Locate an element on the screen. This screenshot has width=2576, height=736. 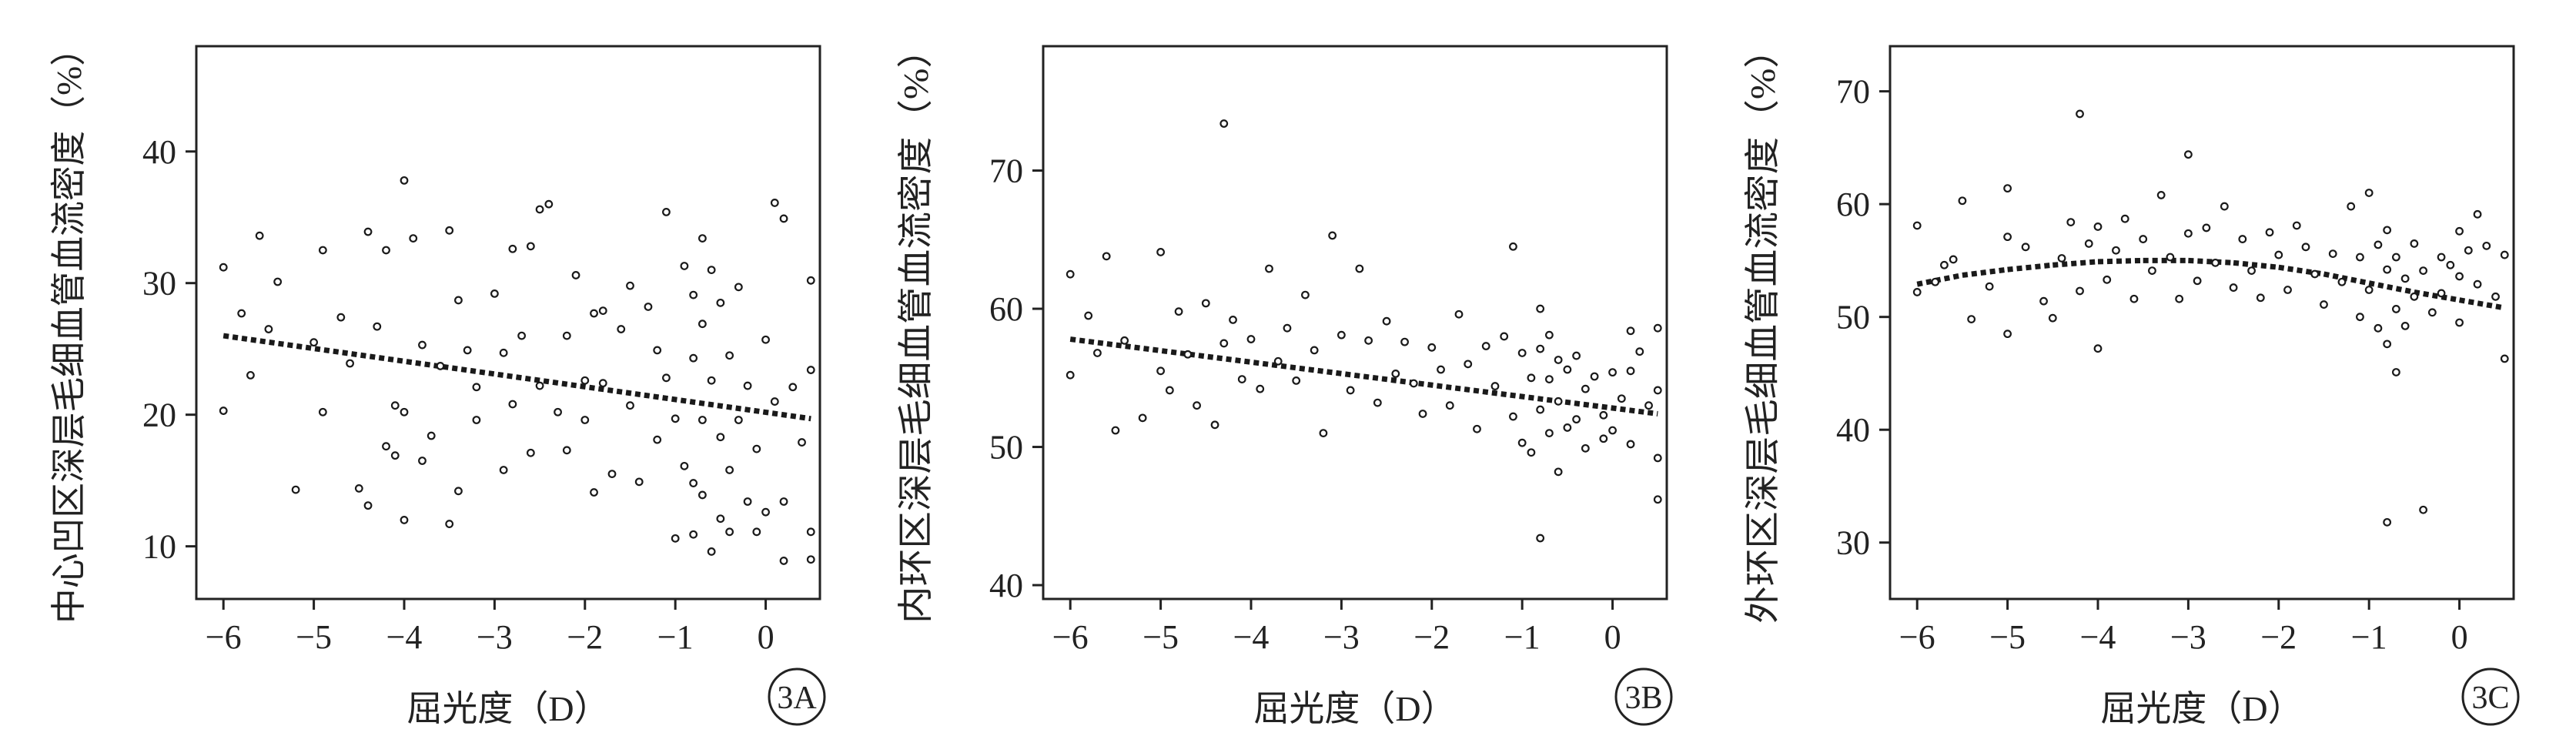
y-axis-label: 外环区深层毛细血管血流密度（%） is located at coordinates (1763, 328).